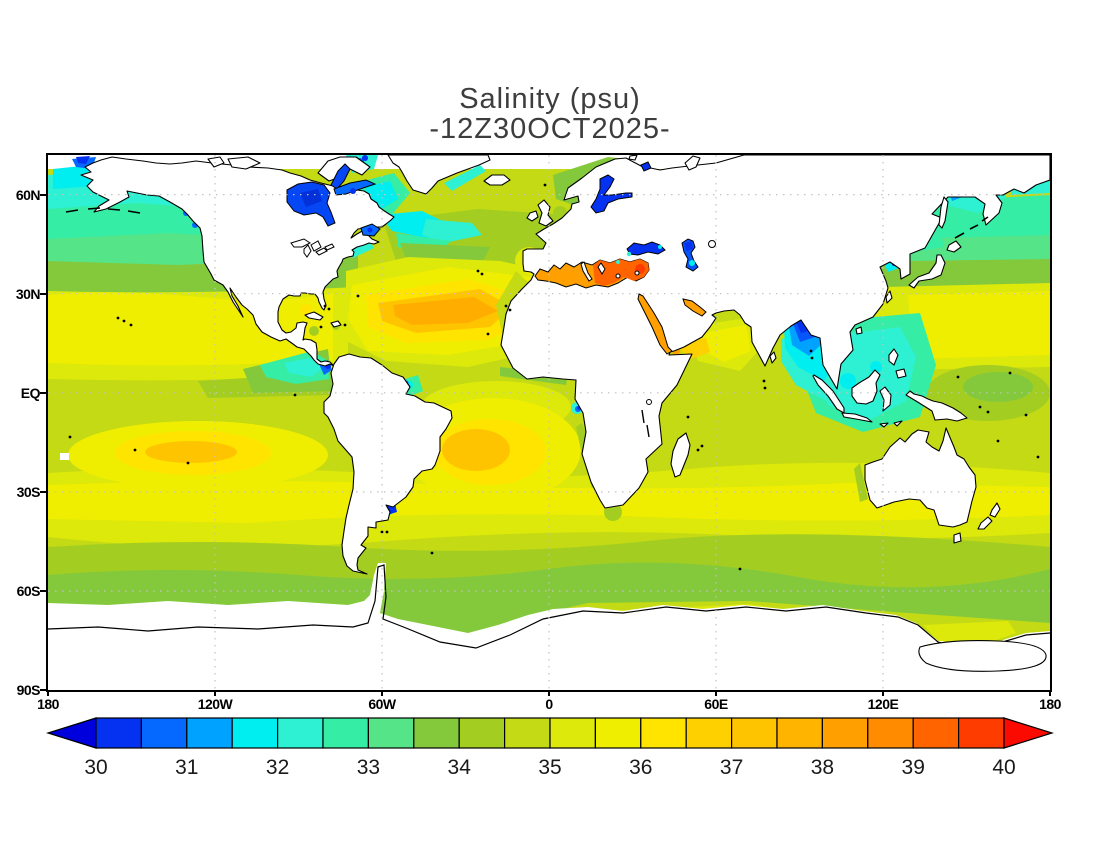 The height and width of the screenshot is (850, 1100). Describe the element at coordinates (71, 733) in the screenshot. I see `colorbar-arrow-low` at that location.